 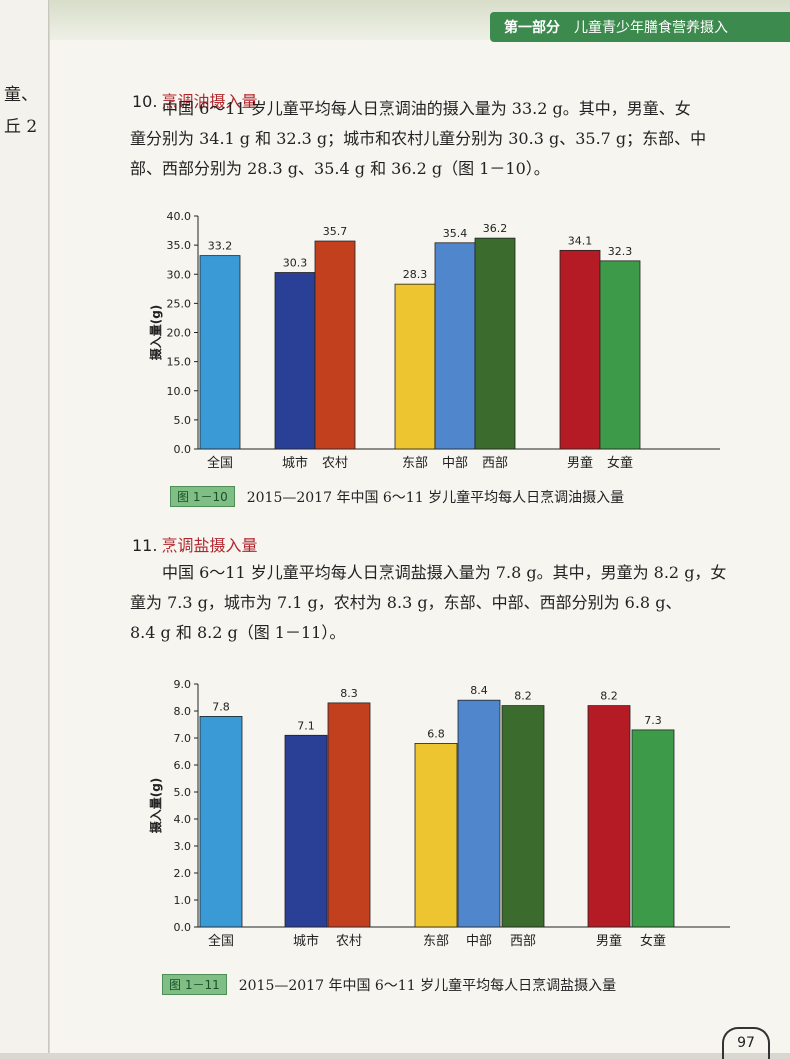 I want to click on bar-value-label: 33.2, so click(x=220, y=246).